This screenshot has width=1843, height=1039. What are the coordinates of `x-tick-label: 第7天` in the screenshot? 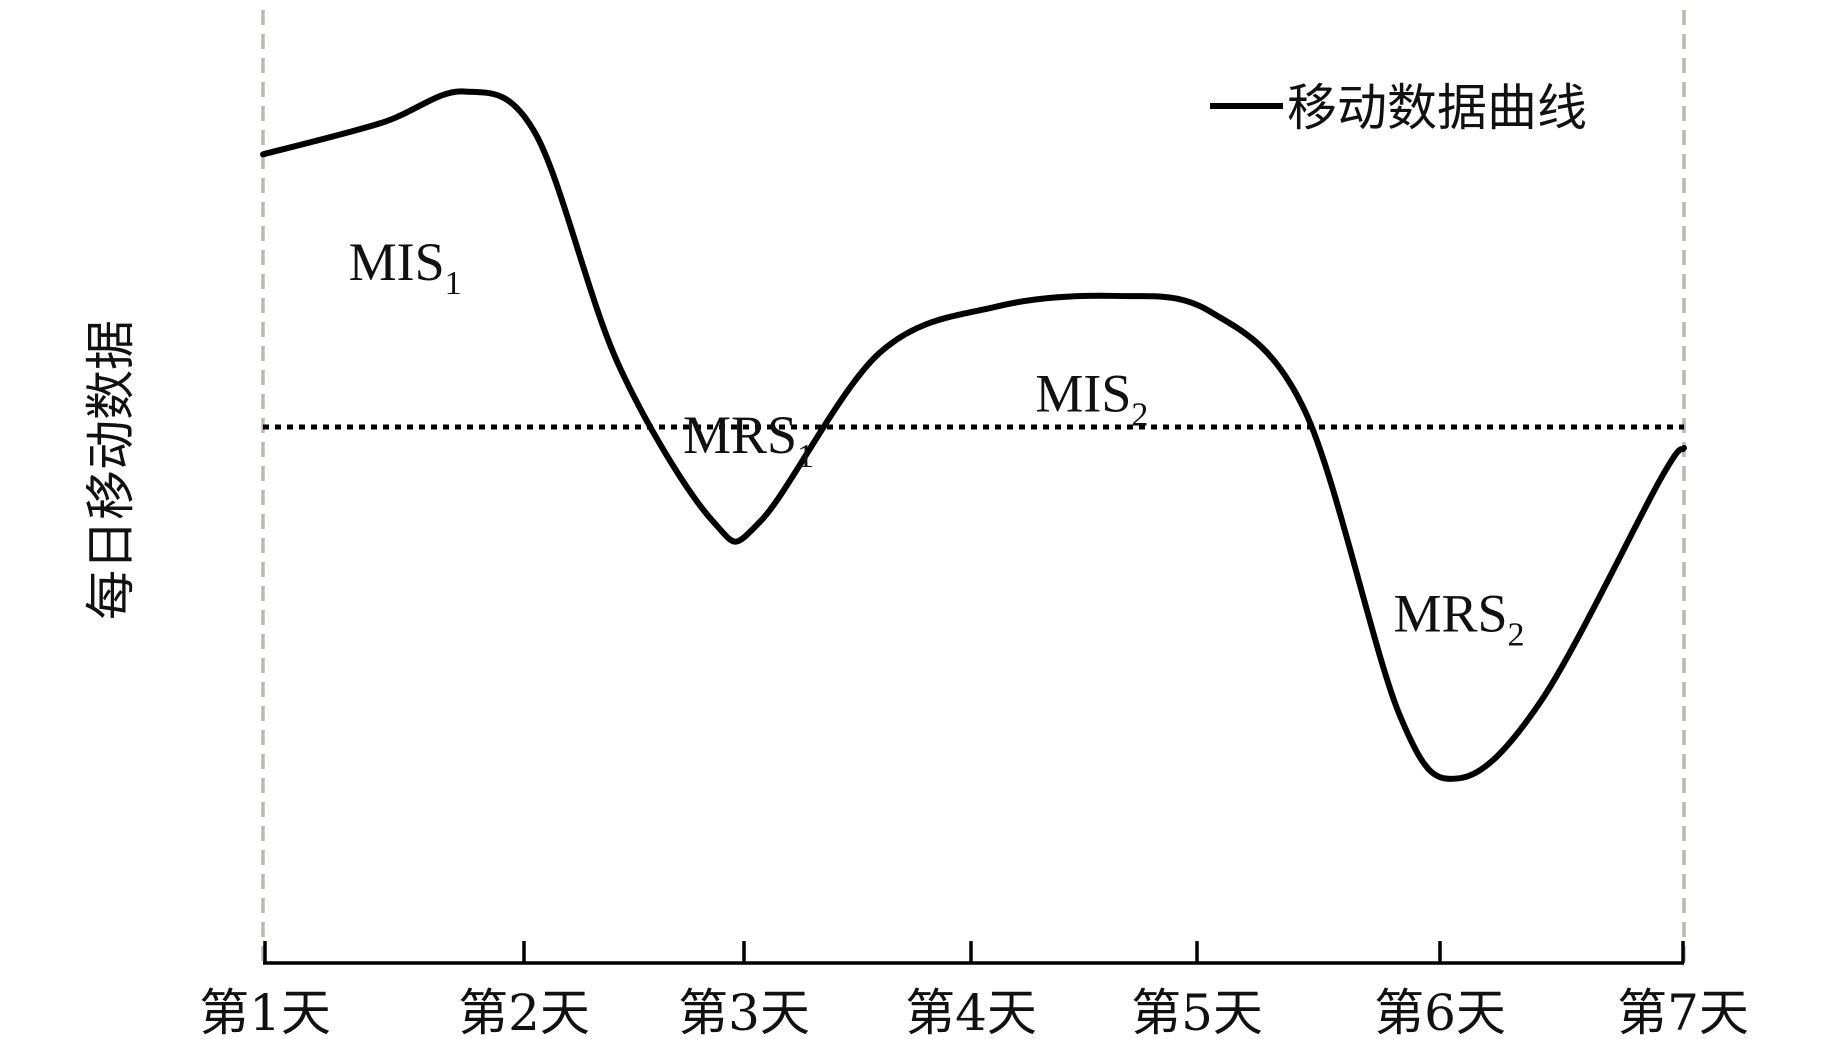 It's located at (1683, 1011).